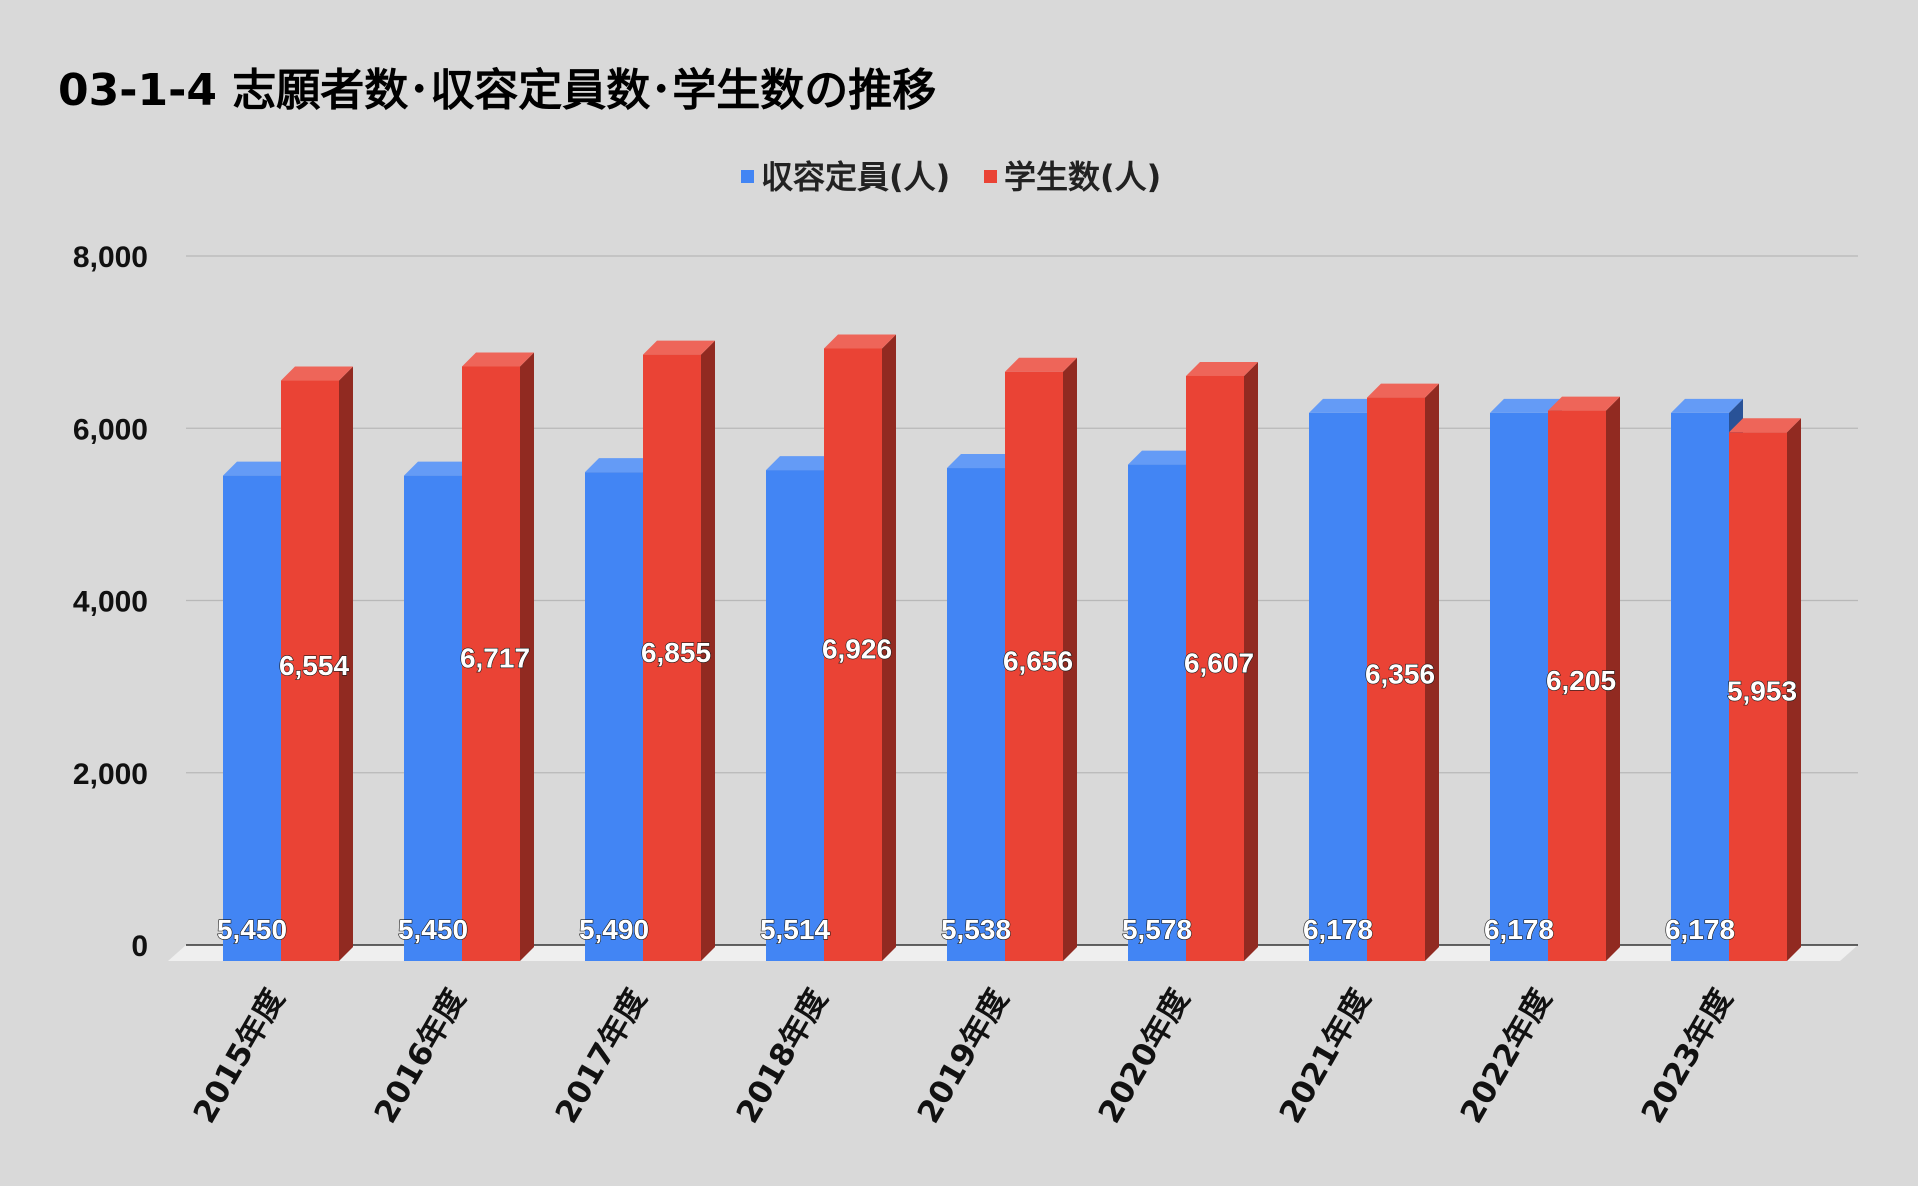 The height and width of the screenshot is (1186, 1918). I want to click on data-label: 6,205, so click(1581, 680).